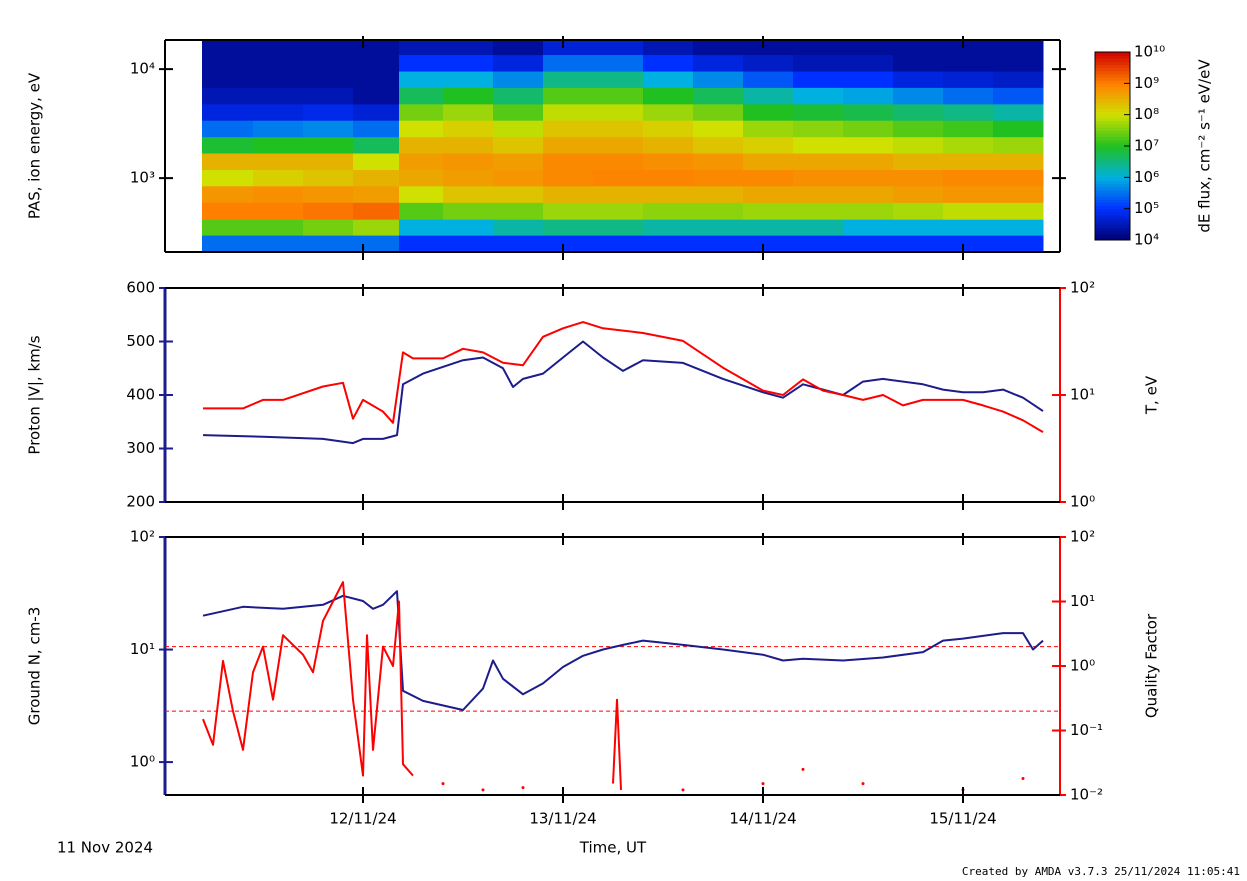 The height and width of the screenshot is (881, 1247). What do you see at coordinates (1082, 288) in the screenshot?
I see `y-tick-label: 10²` at bounding box center [1082, 288].